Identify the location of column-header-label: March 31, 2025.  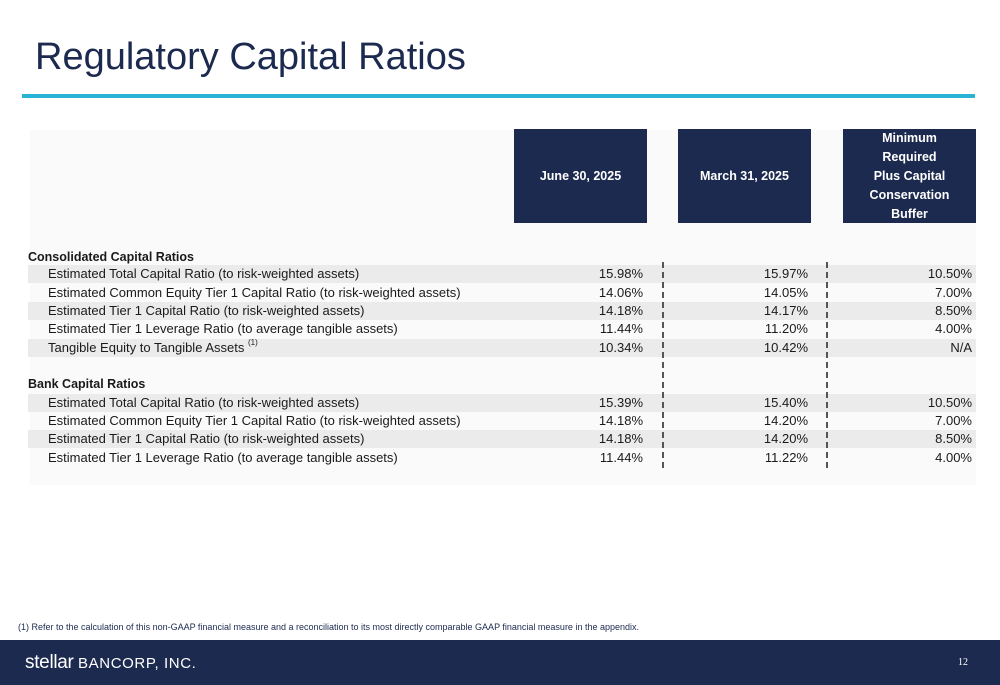
(744, 176).